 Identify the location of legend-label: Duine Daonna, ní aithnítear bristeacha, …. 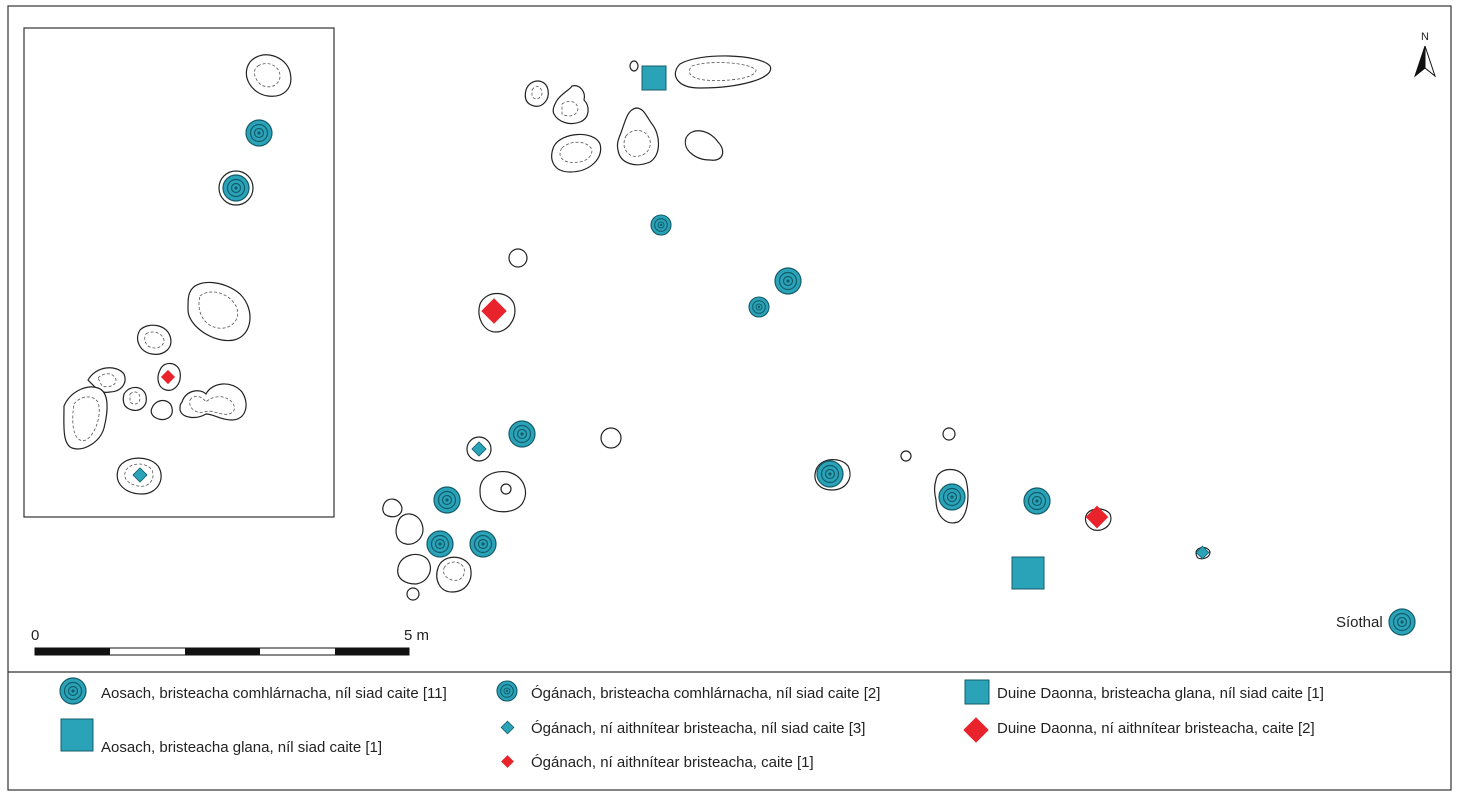
(1156, 728).